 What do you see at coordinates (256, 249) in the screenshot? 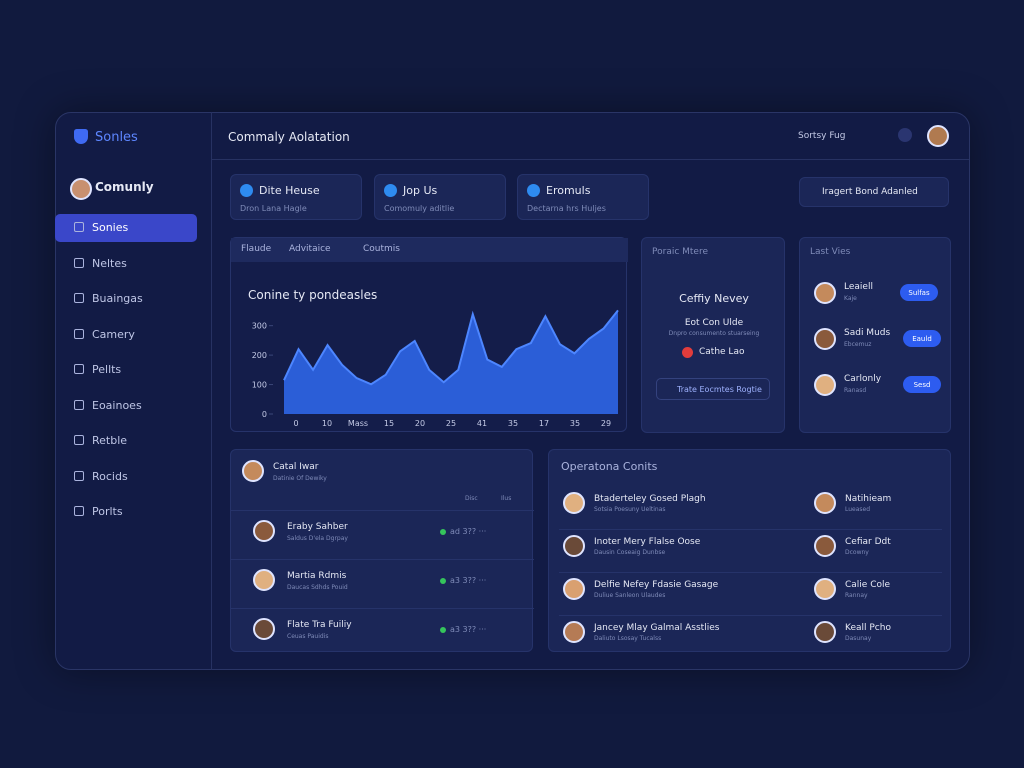
I see `chart-tab: Flaude` at bounding box center [256, 249].